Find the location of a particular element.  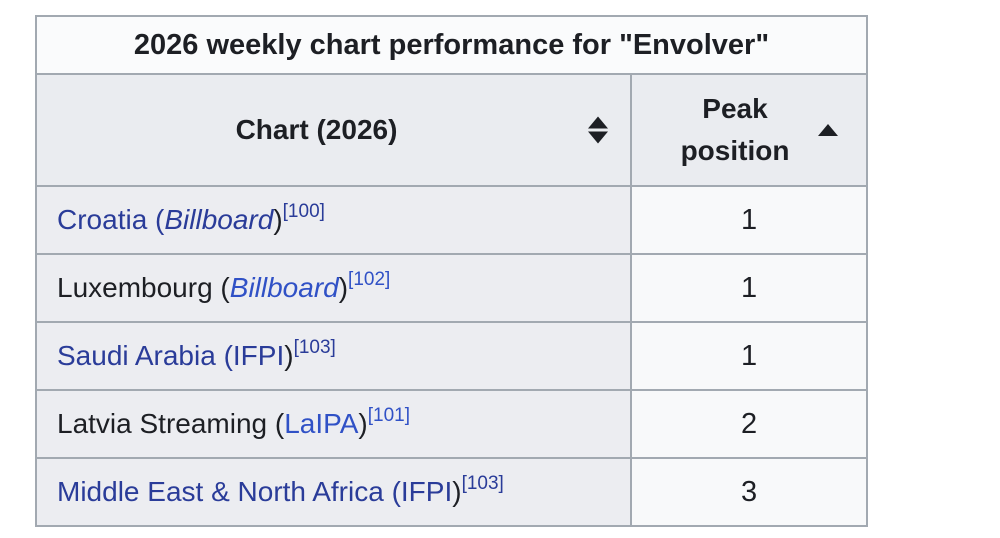

table-row: Croatia (Billboard)[100] 1 is located at coordinates (452, 220).